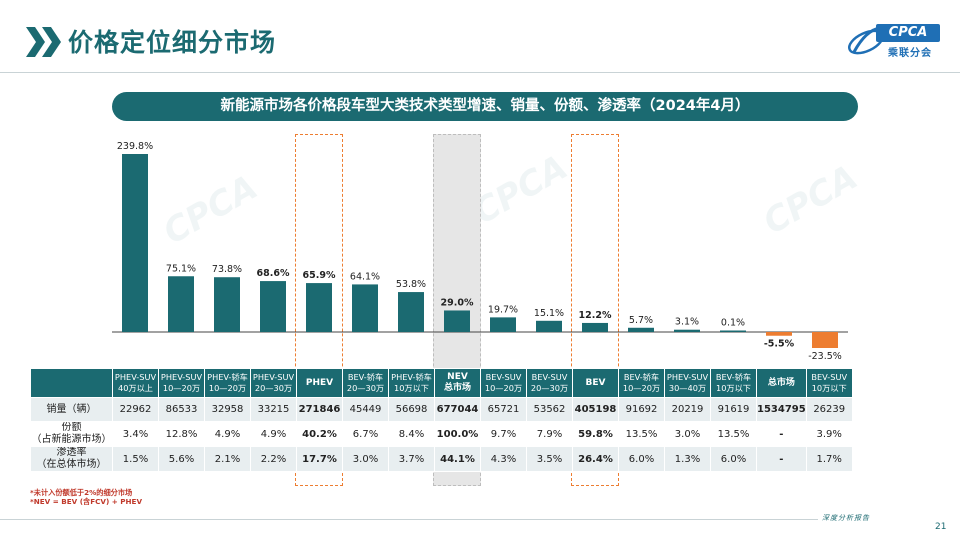  I want to click on bar-value-label: 5.7%, so click(641, 320).